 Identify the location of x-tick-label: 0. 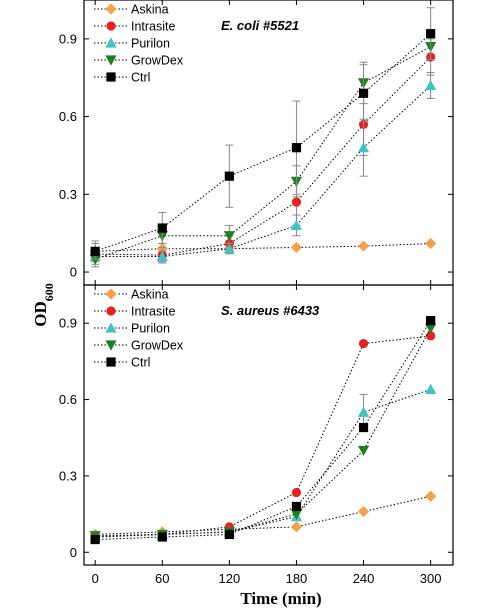
(95, 578).